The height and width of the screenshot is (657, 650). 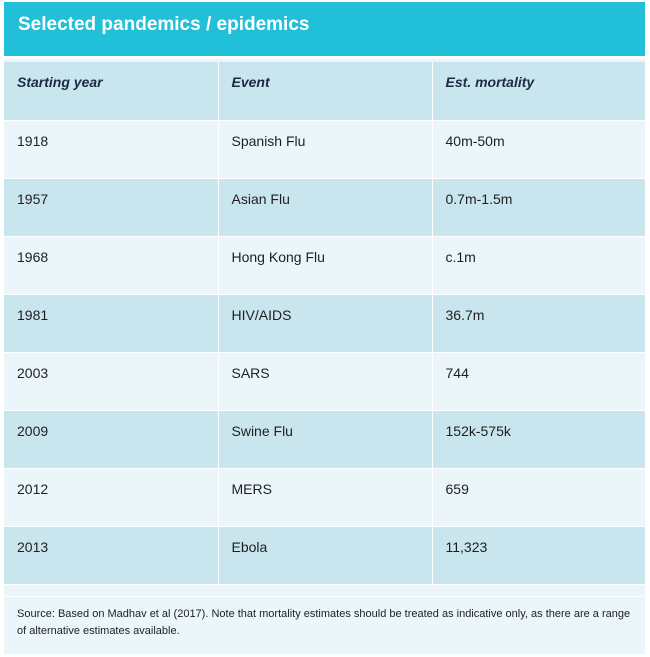 I want to click on table-row: 1981 HIV/AIDS 36.7m, so click(x=324, y=323).